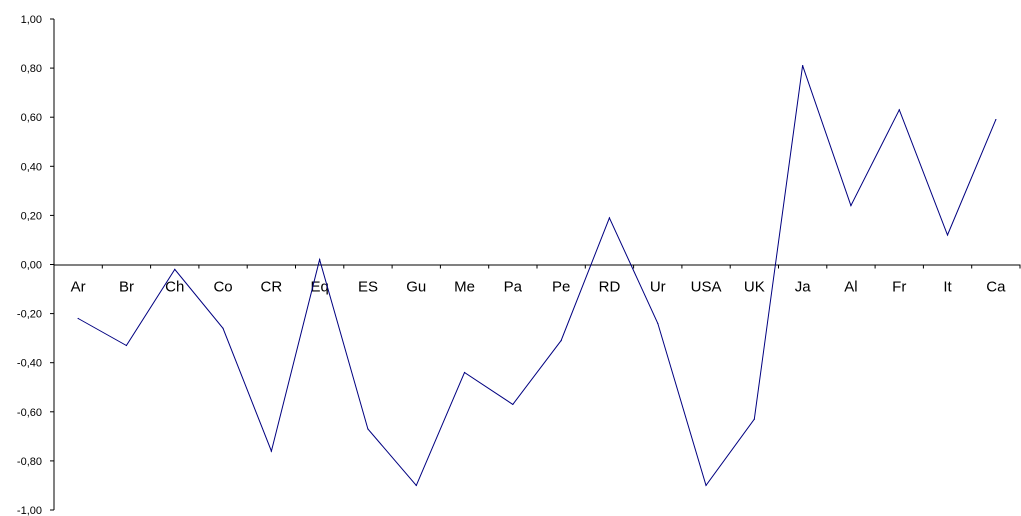 Image resolution: width=1021 pixels, height=516 pixels. Describe the element at coordinates (78, 287) in the screenshot. I see `x-category-label: Ar` at that location.